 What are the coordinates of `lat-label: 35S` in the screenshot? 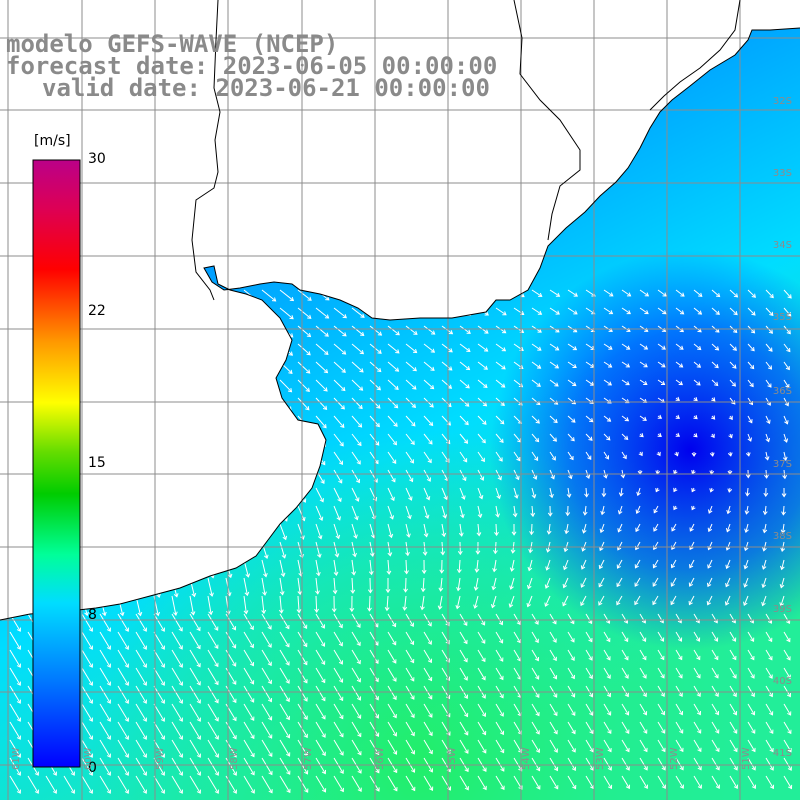 It's located at (782, 317).